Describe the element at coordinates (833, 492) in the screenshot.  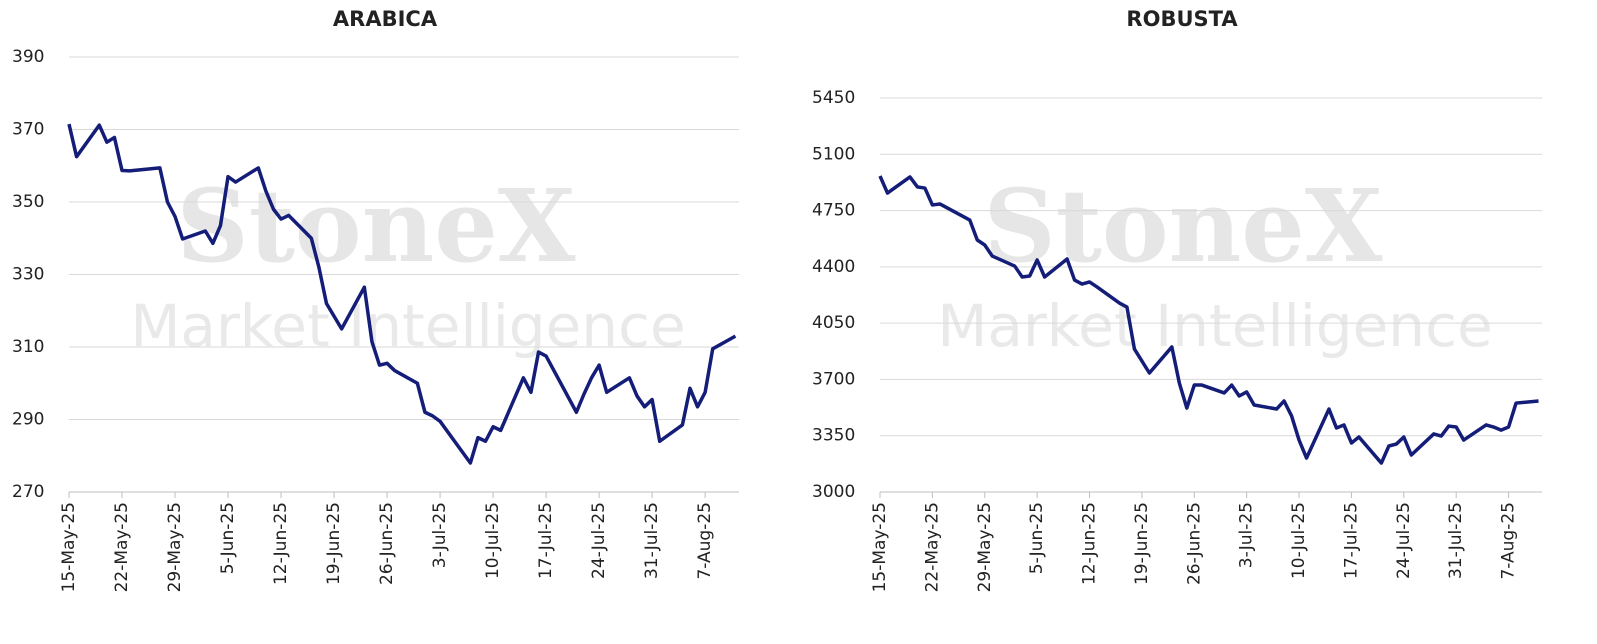
I see `y-tick-label: 3000` at that location.